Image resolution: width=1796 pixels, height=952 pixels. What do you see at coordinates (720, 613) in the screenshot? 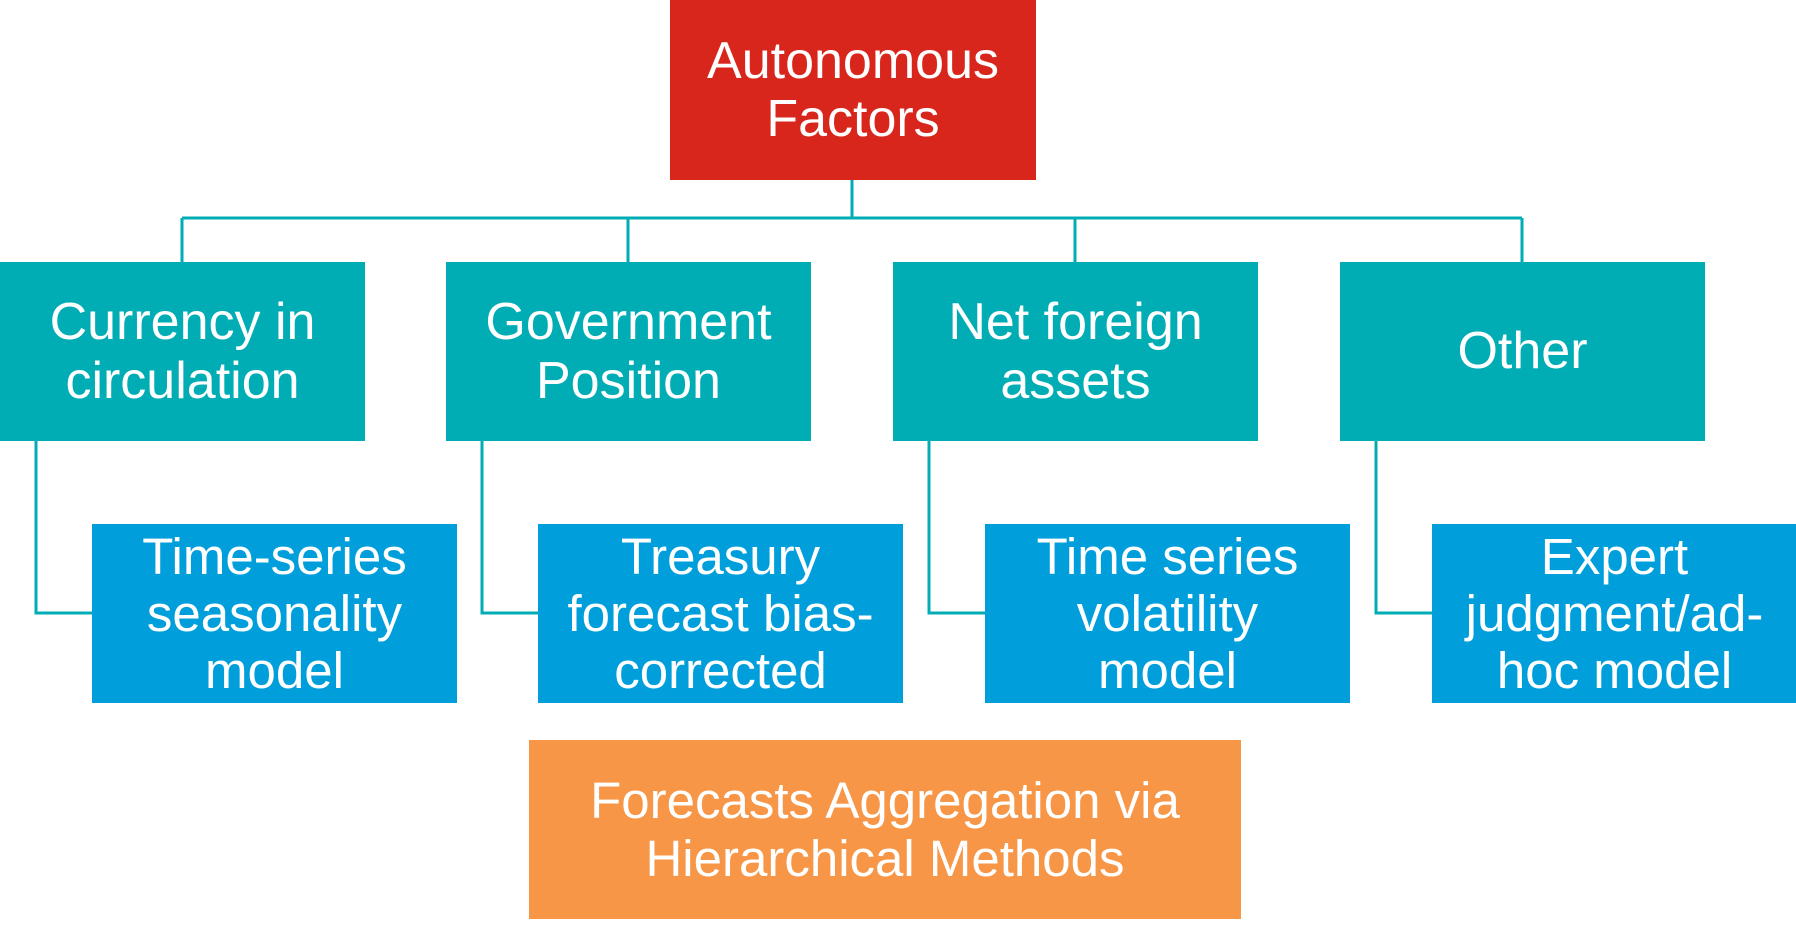
I see `method-node-treasury-forecast: Treasury forecast bias- corrected` at bounding box center [720, 613].